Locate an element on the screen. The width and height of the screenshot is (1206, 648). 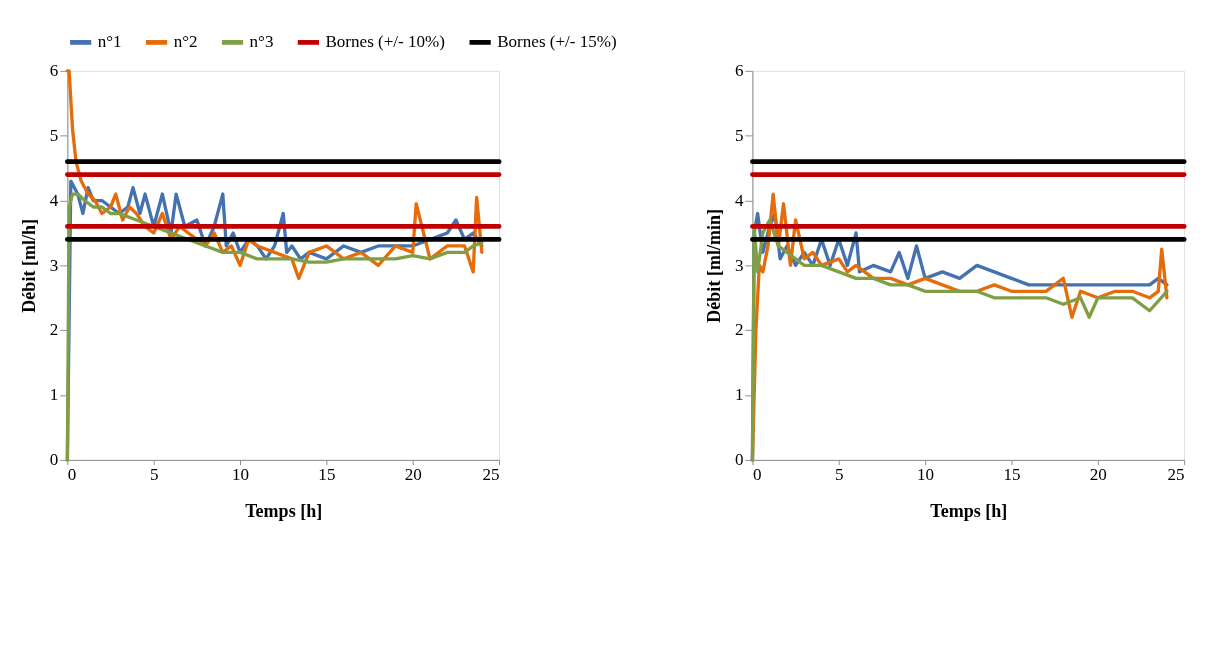
legend-label: n°1 is located at coordinates (109, 42).